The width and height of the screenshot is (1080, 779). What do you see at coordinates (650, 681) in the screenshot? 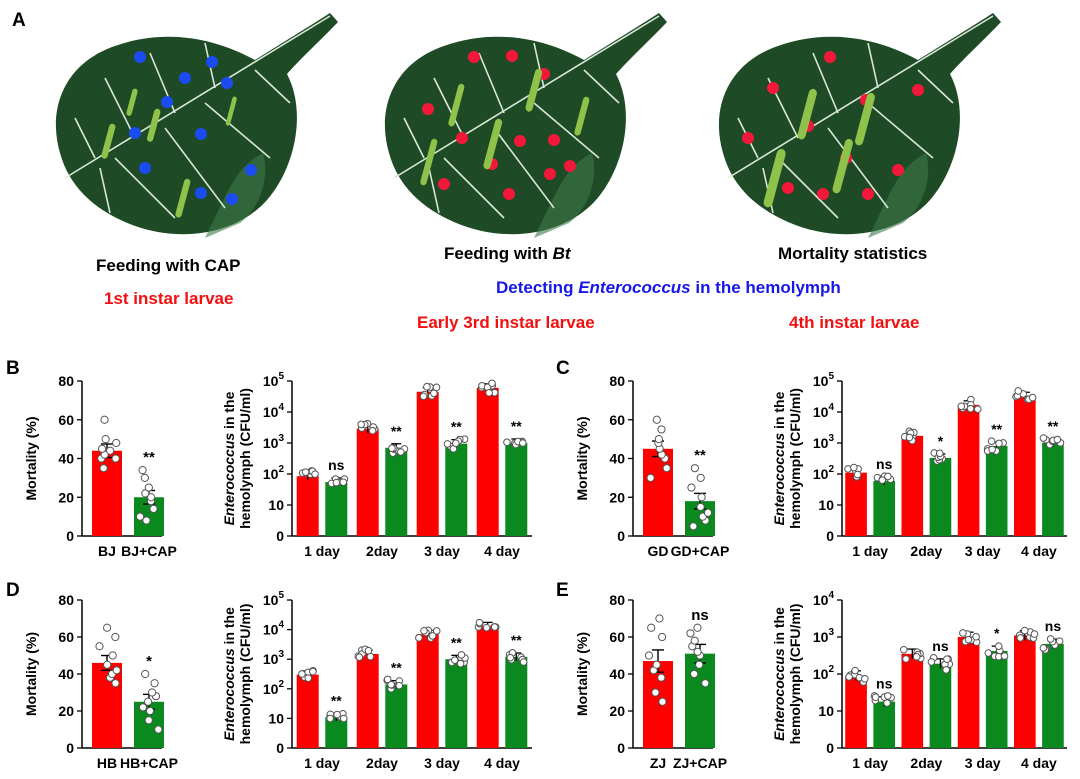
I see `chart-e-mortality: 0 20 40 60 80 Mortality (%) ZJ ZJ+CAP ns` at bounding box center [650, 681].